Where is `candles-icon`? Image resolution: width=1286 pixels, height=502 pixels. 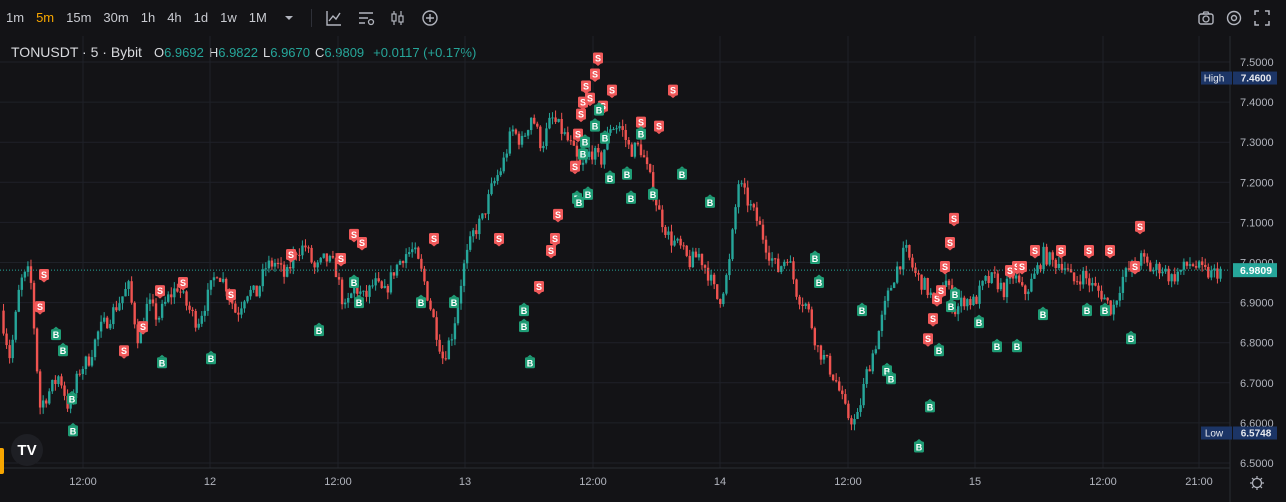
candles-icon is located at coordinates (398, 18).